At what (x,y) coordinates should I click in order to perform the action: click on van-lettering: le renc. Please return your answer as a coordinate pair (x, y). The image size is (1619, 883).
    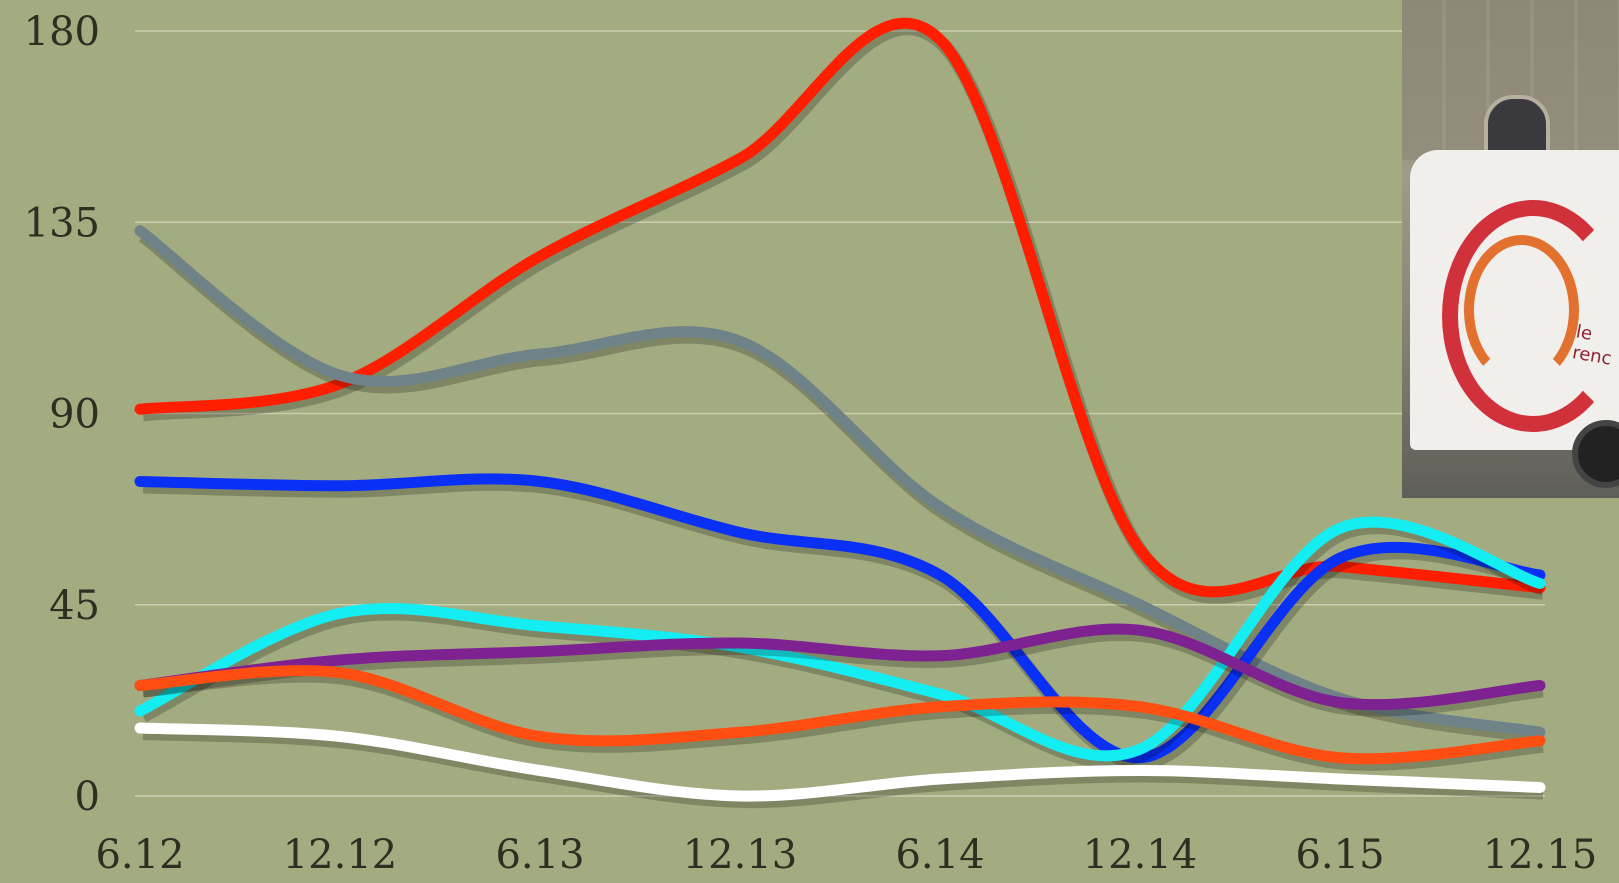
    Looking at the image, I should click on (1592, 345).